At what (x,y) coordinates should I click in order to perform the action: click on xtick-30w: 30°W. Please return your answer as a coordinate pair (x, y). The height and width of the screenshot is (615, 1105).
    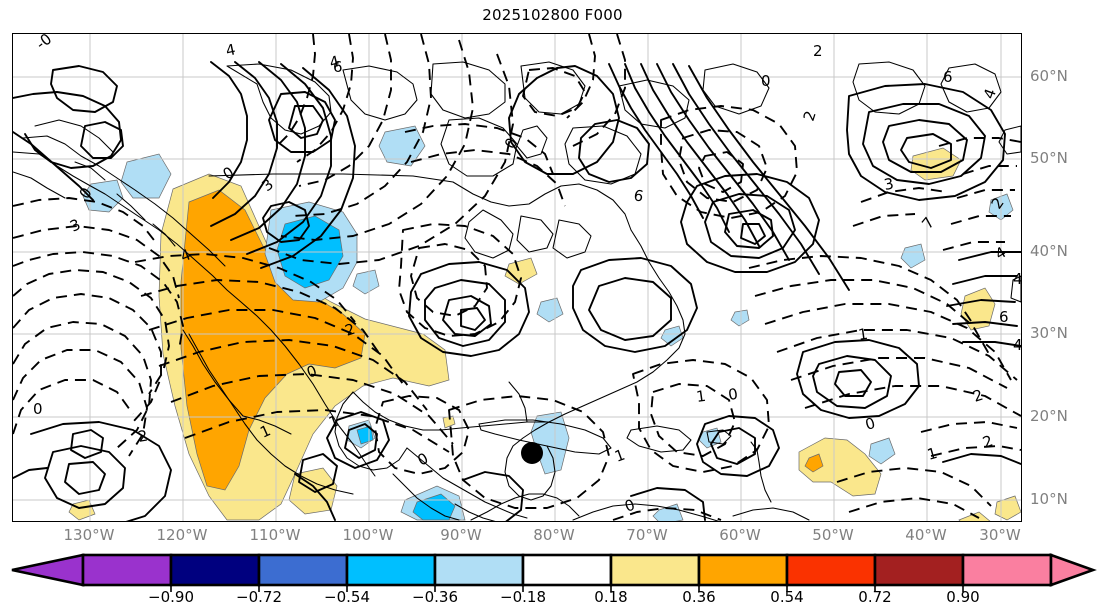
    Looking at the image, I should click on (1000, 535).